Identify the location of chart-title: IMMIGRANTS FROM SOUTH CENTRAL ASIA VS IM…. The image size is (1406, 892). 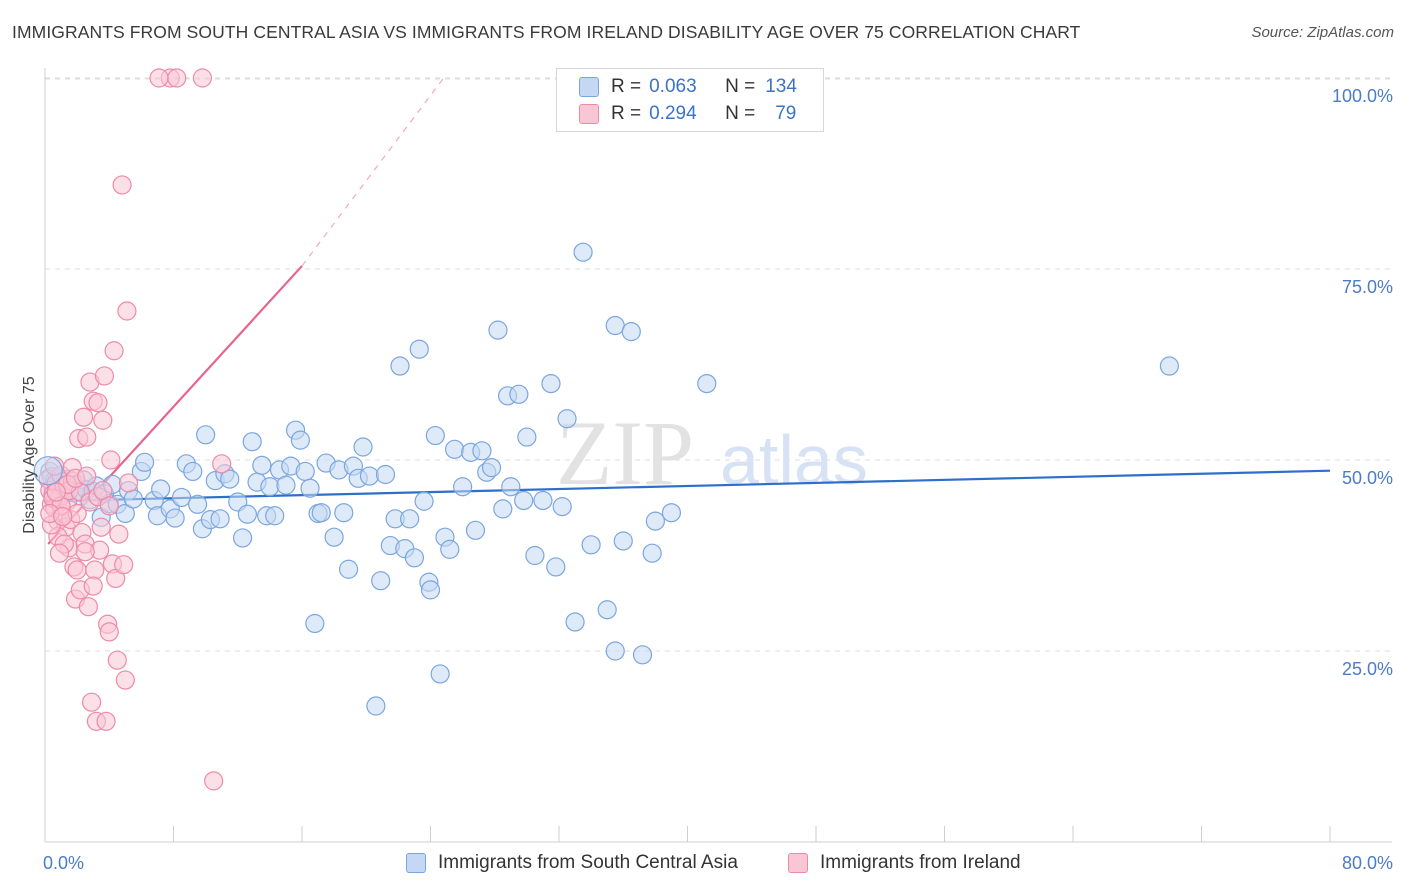
(546, 32).